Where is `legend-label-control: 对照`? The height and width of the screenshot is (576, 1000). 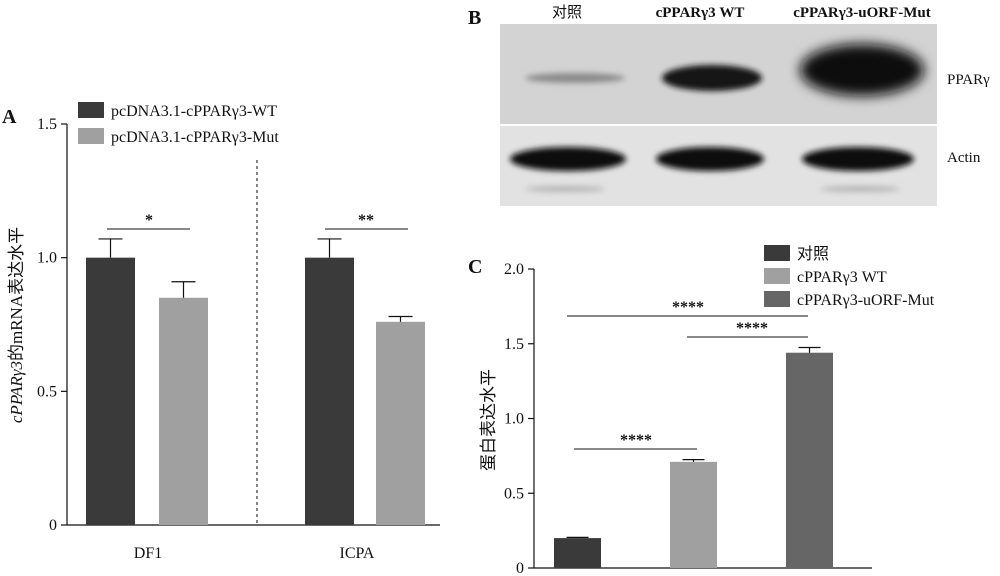
legend-label-control: 对照 is located at coordinates (813, 254).